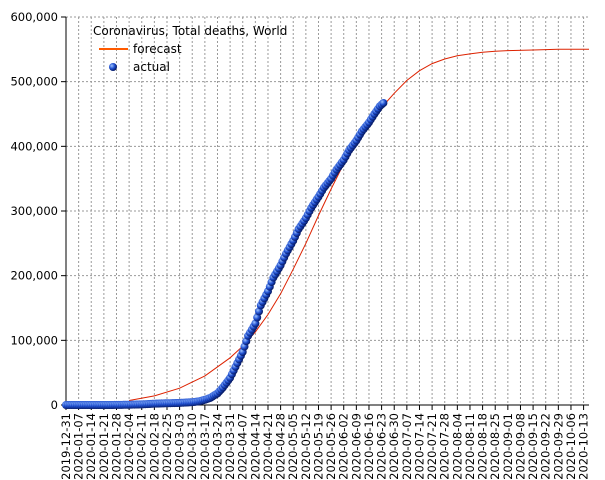  What do you see at coordinates (533, 446) in the screenshot?
I see `x-tick-label: 2020-09-15` at bounding box center [533, 446].